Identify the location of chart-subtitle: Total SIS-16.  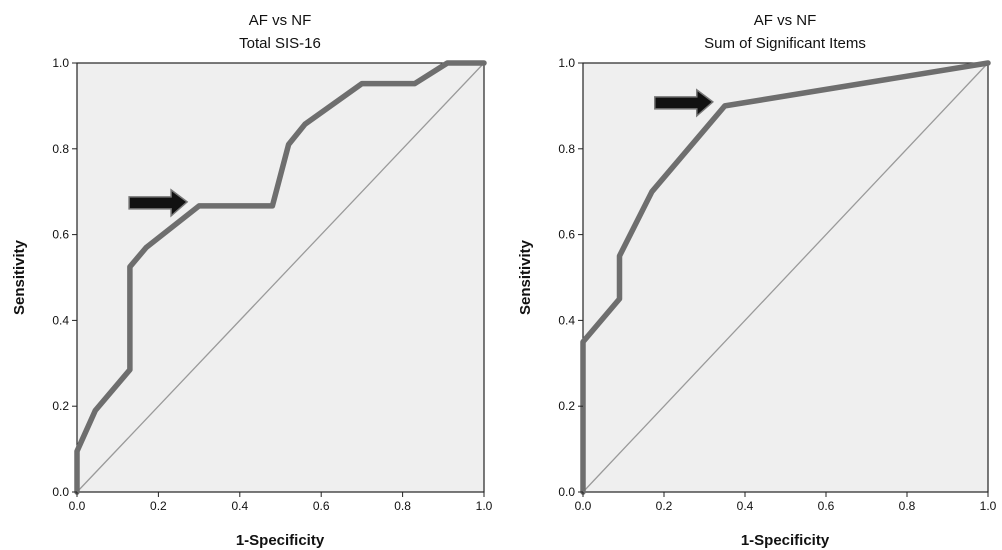
(280, 43).